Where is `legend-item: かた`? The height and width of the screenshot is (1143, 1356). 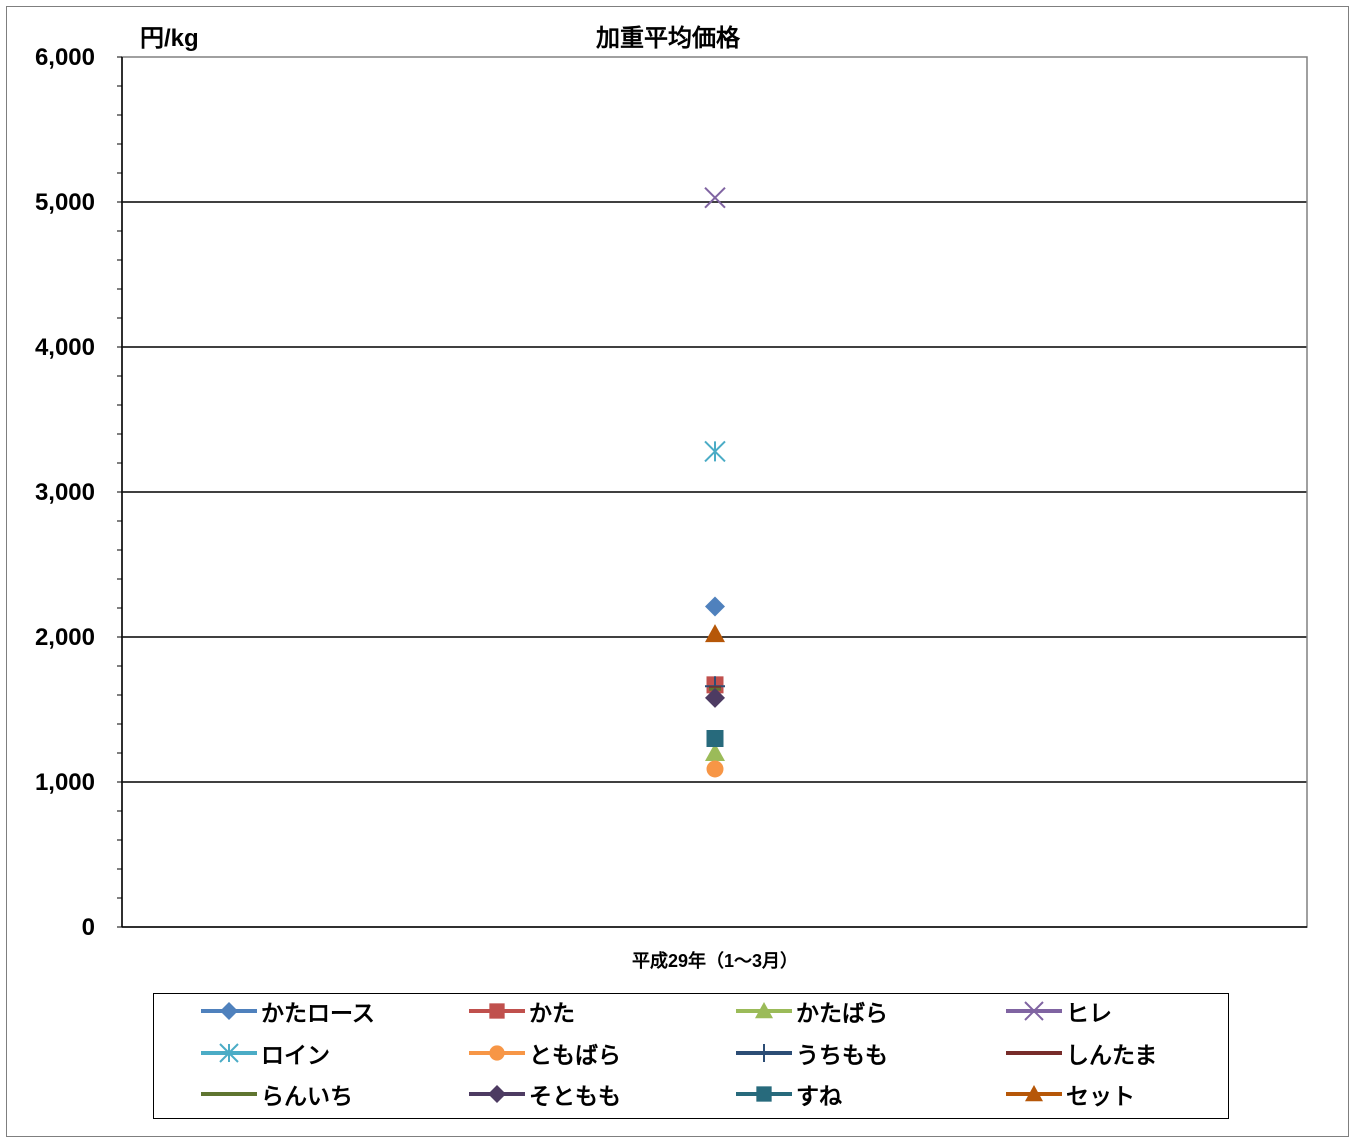
legend-item: かた is located at coordinates (521, 1011).